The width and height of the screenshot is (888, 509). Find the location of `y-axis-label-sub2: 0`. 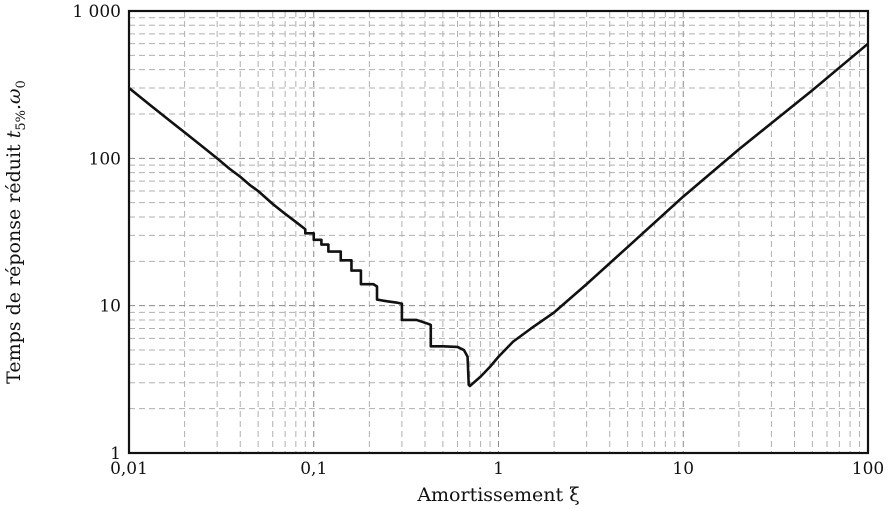

y-axis-label-sub2: 0 is located at coordinates (21, 84).